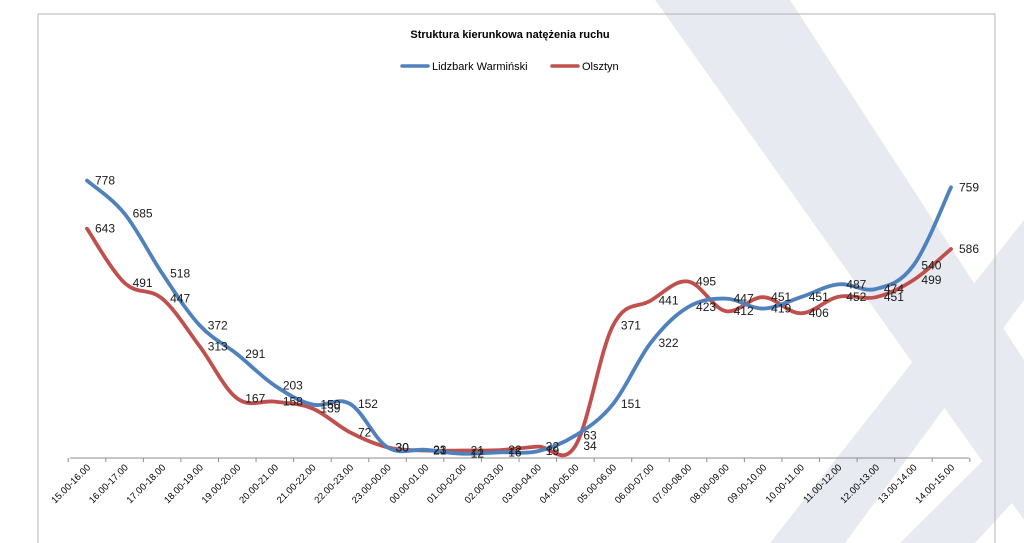  What do you see at coordinates (143, 214) in the screenshot?
I see `data-label-lidzbark: 685` at bounding box center [143, 214].